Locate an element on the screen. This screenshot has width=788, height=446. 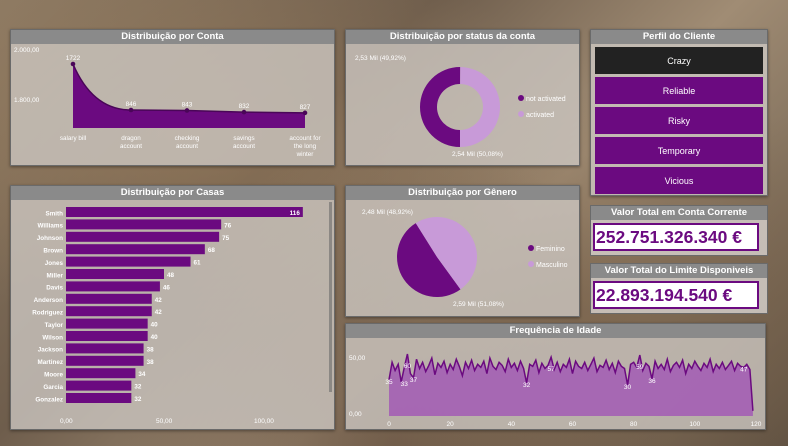
idade-y-tick: 0,00 is located at coordinates (355, 414).